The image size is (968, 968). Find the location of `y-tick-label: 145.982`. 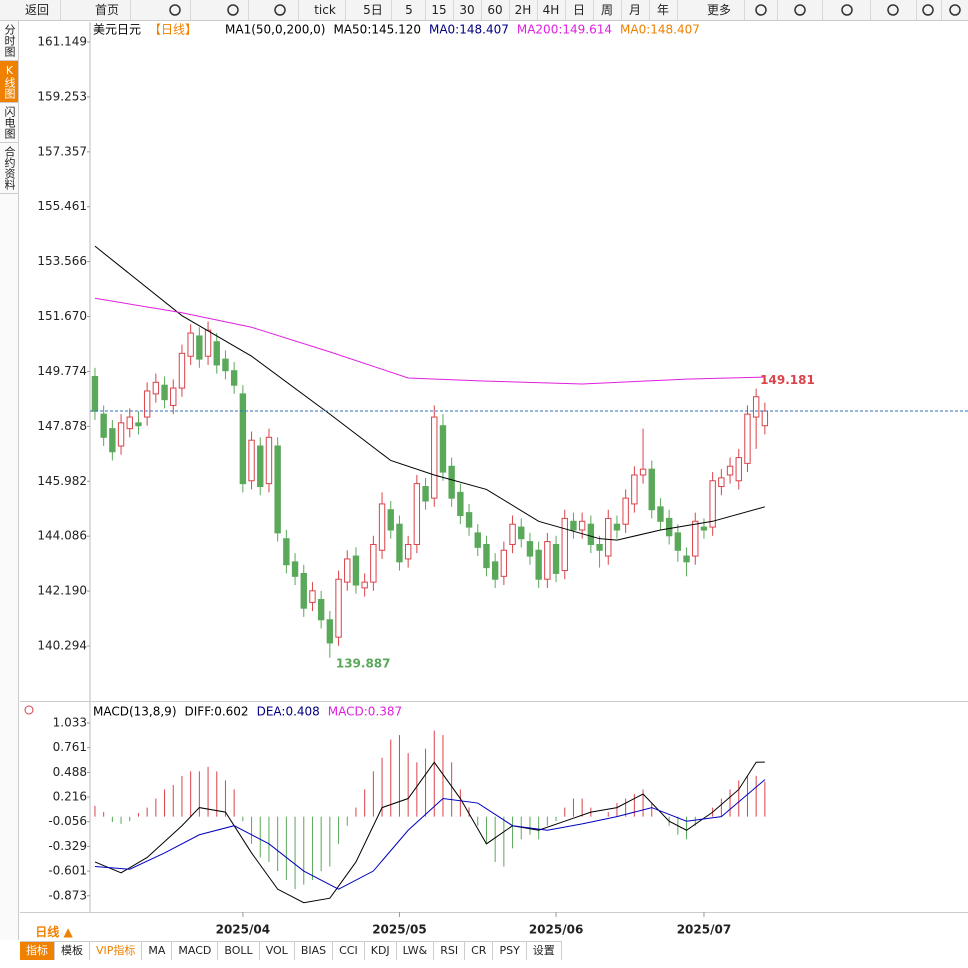

y-tick-label: 145.982 is located at coordinates (62, 481).